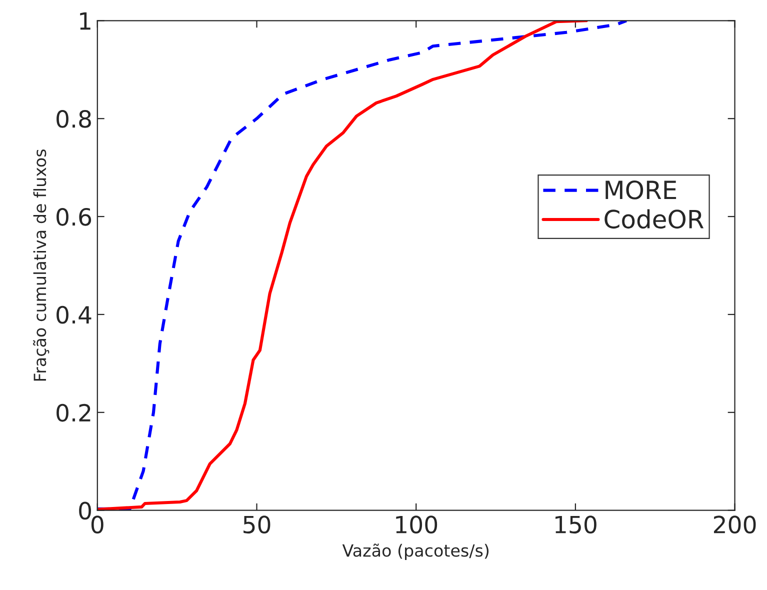  What do you see at coordinates (85, 511) in the screenshot?
I see `y-tick-label: 0` at bounding box center [85, 511].